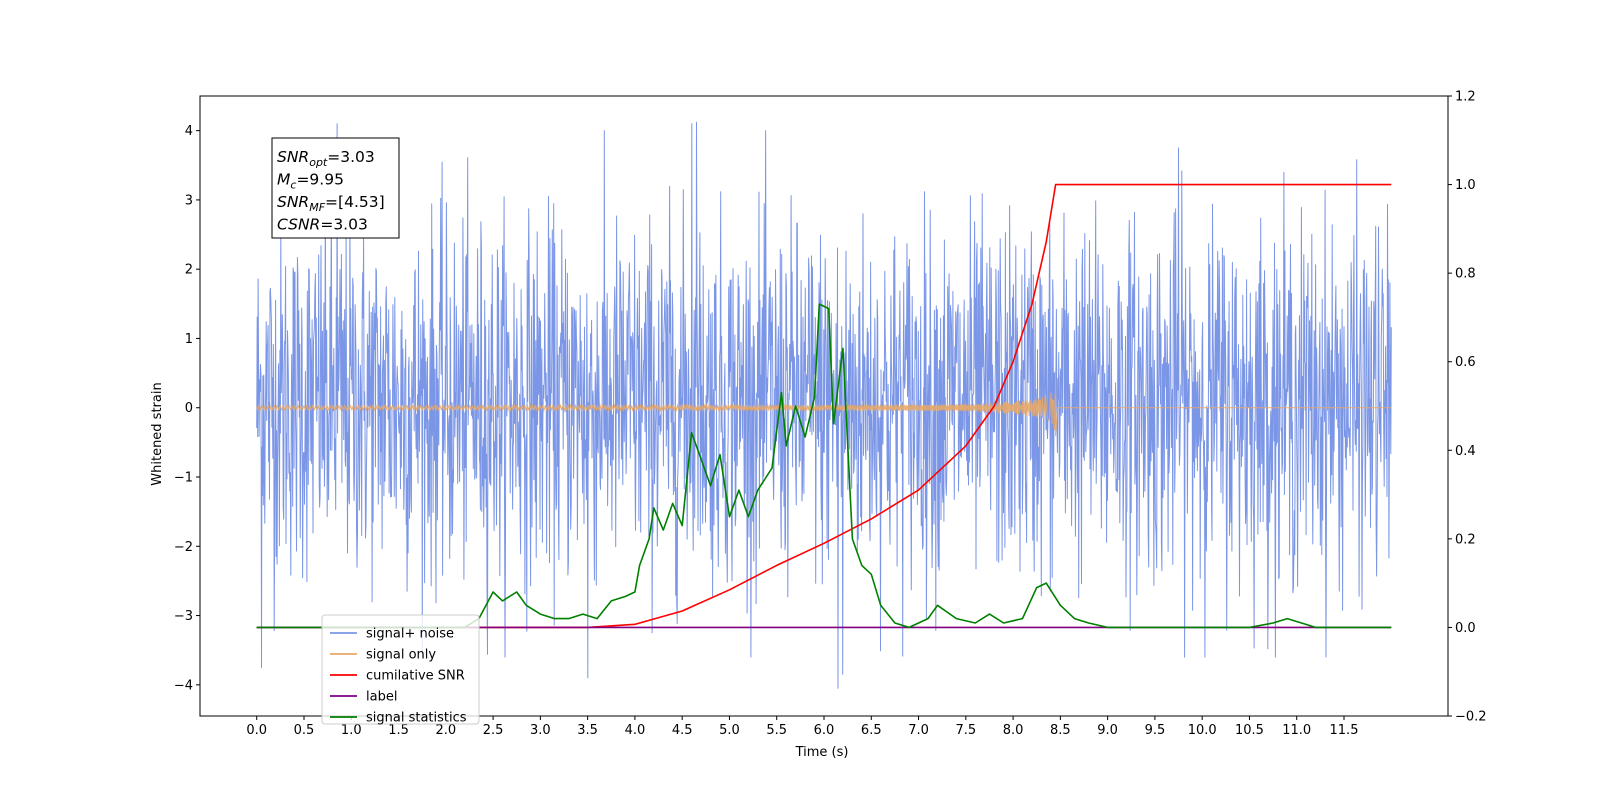 The image size is (1600, 800). I want to click on y-tick-label: −2, so click(183, 547).